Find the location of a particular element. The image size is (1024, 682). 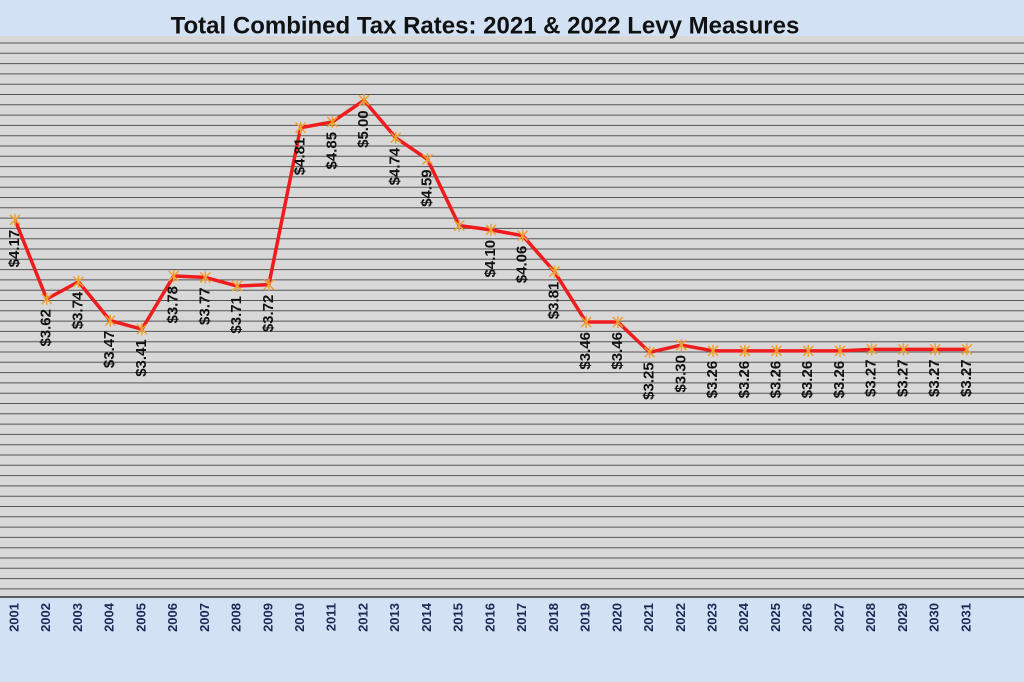

data-label: $3.81 is located at coordinates (553, 301).